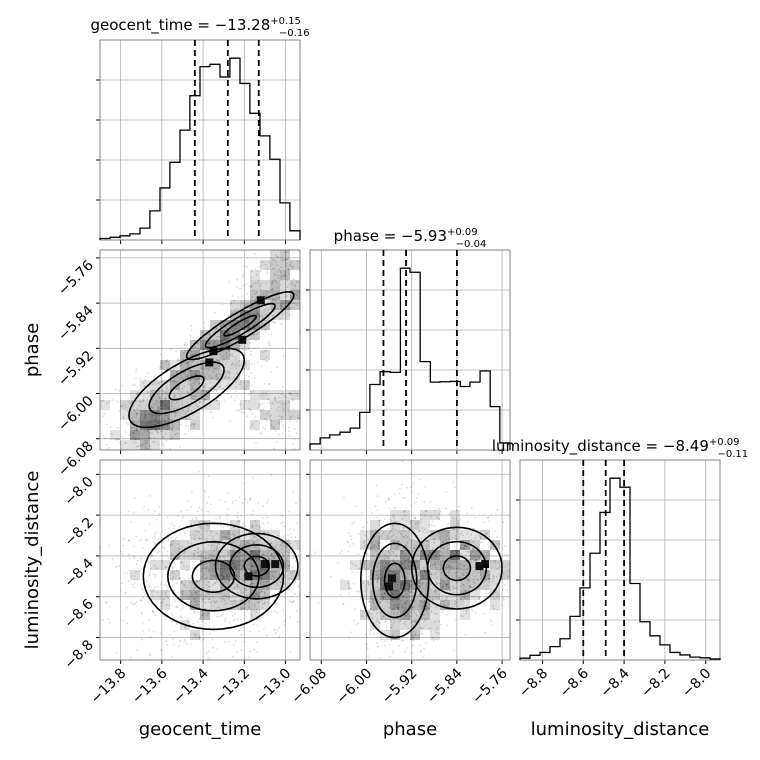 The height and width of the screenshot is (760, 760). I want to click on tick-label-x-phase: −5.92, so click(400, 687).